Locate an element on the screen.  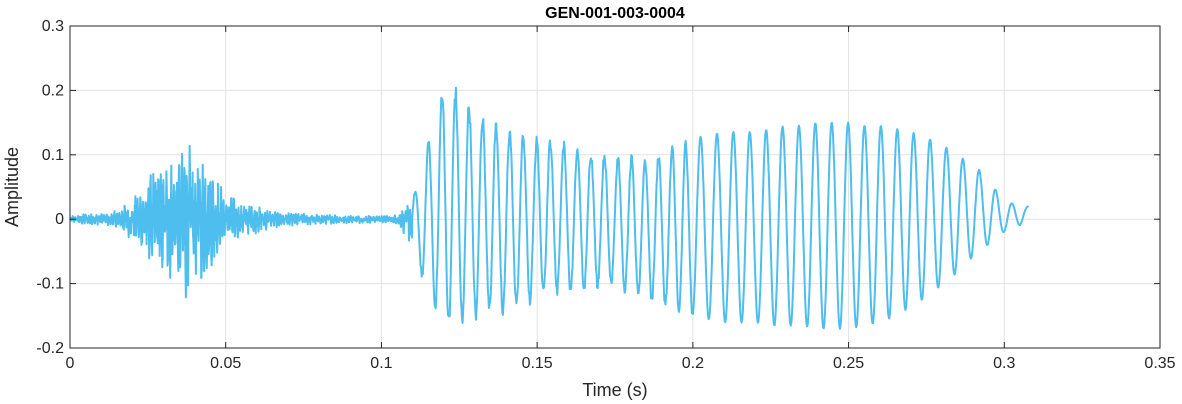
x-tick-label: 0.2 is located at coordinates (693, 363).